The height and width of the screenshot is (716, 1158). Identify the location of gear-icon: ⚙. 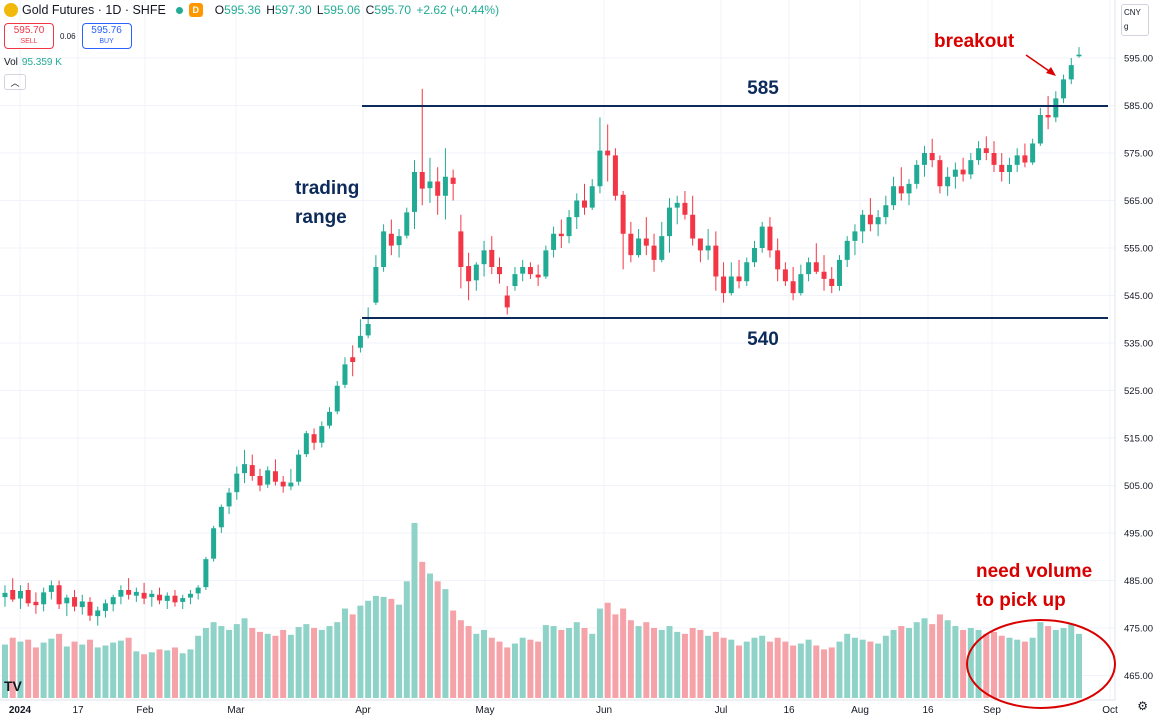
(1142, 706).